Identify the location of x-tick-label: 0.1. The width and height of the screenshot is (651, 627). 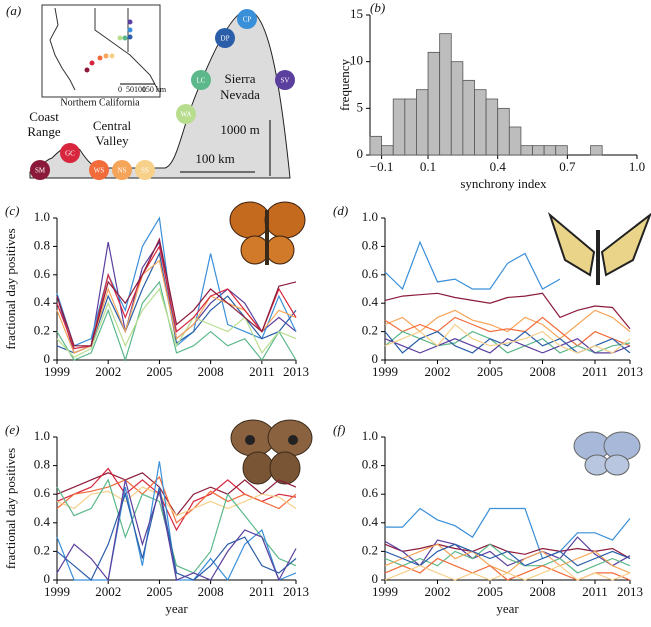
(428, 166).